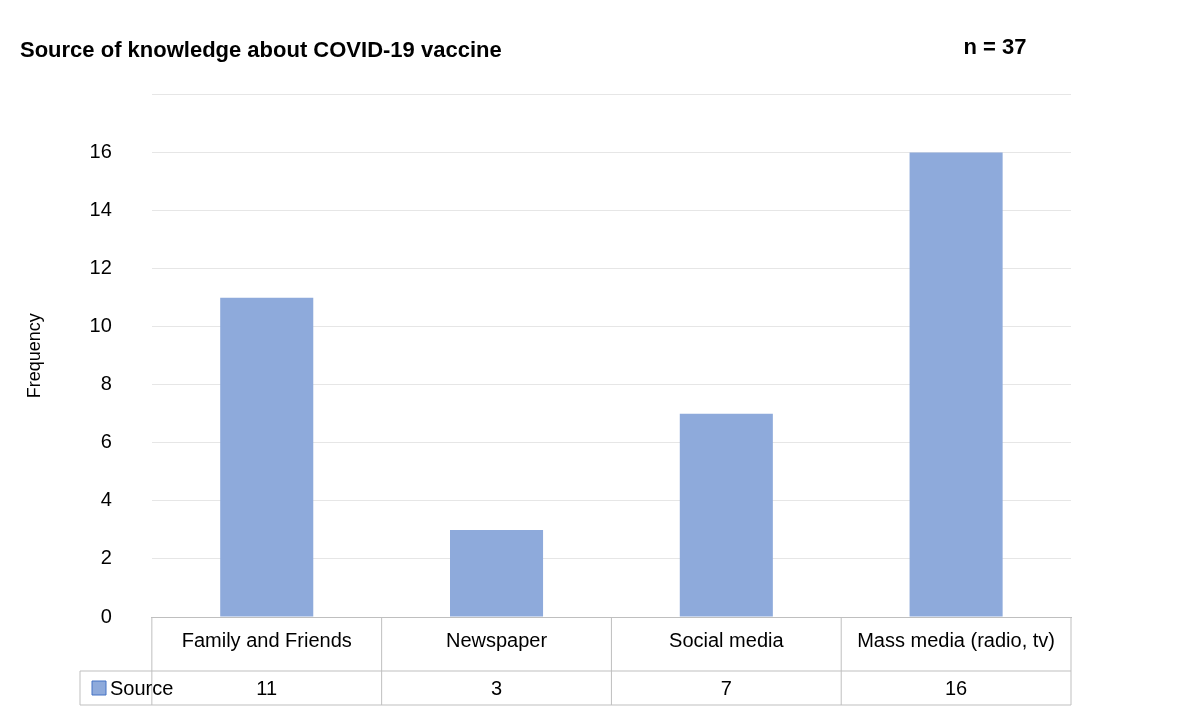  Describe the element at coordinates (956, 639) in the screenshot. I see `x-tick-label: Mass media (radio, tv)` at that location.